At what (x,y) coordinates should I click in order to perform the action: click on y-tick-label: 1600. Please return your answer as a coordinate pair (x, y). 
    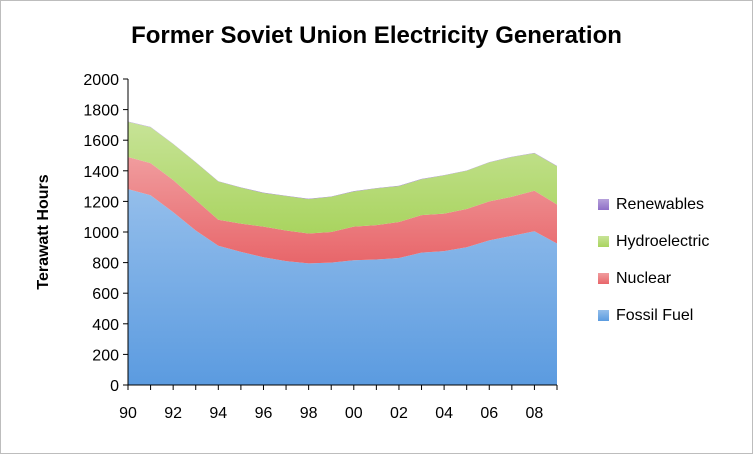
    Looking at the image, I should click on (101, 141).